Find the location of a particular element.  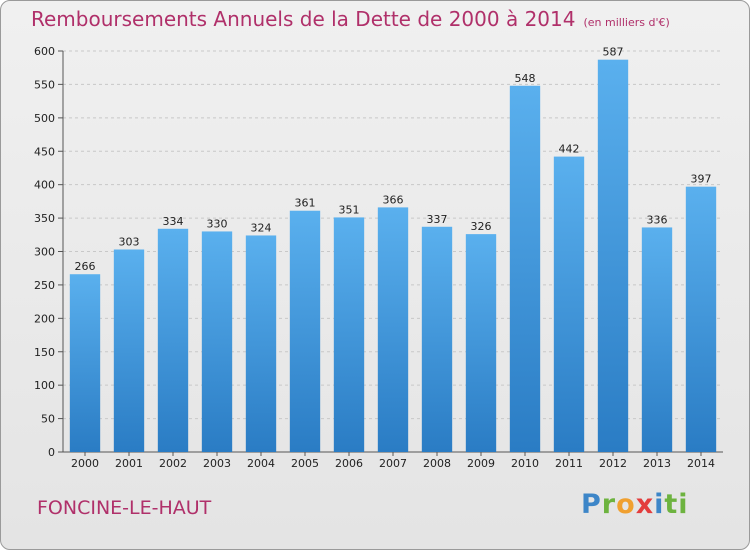

y-tick-label: 300 is located at coordinates (44, 252).